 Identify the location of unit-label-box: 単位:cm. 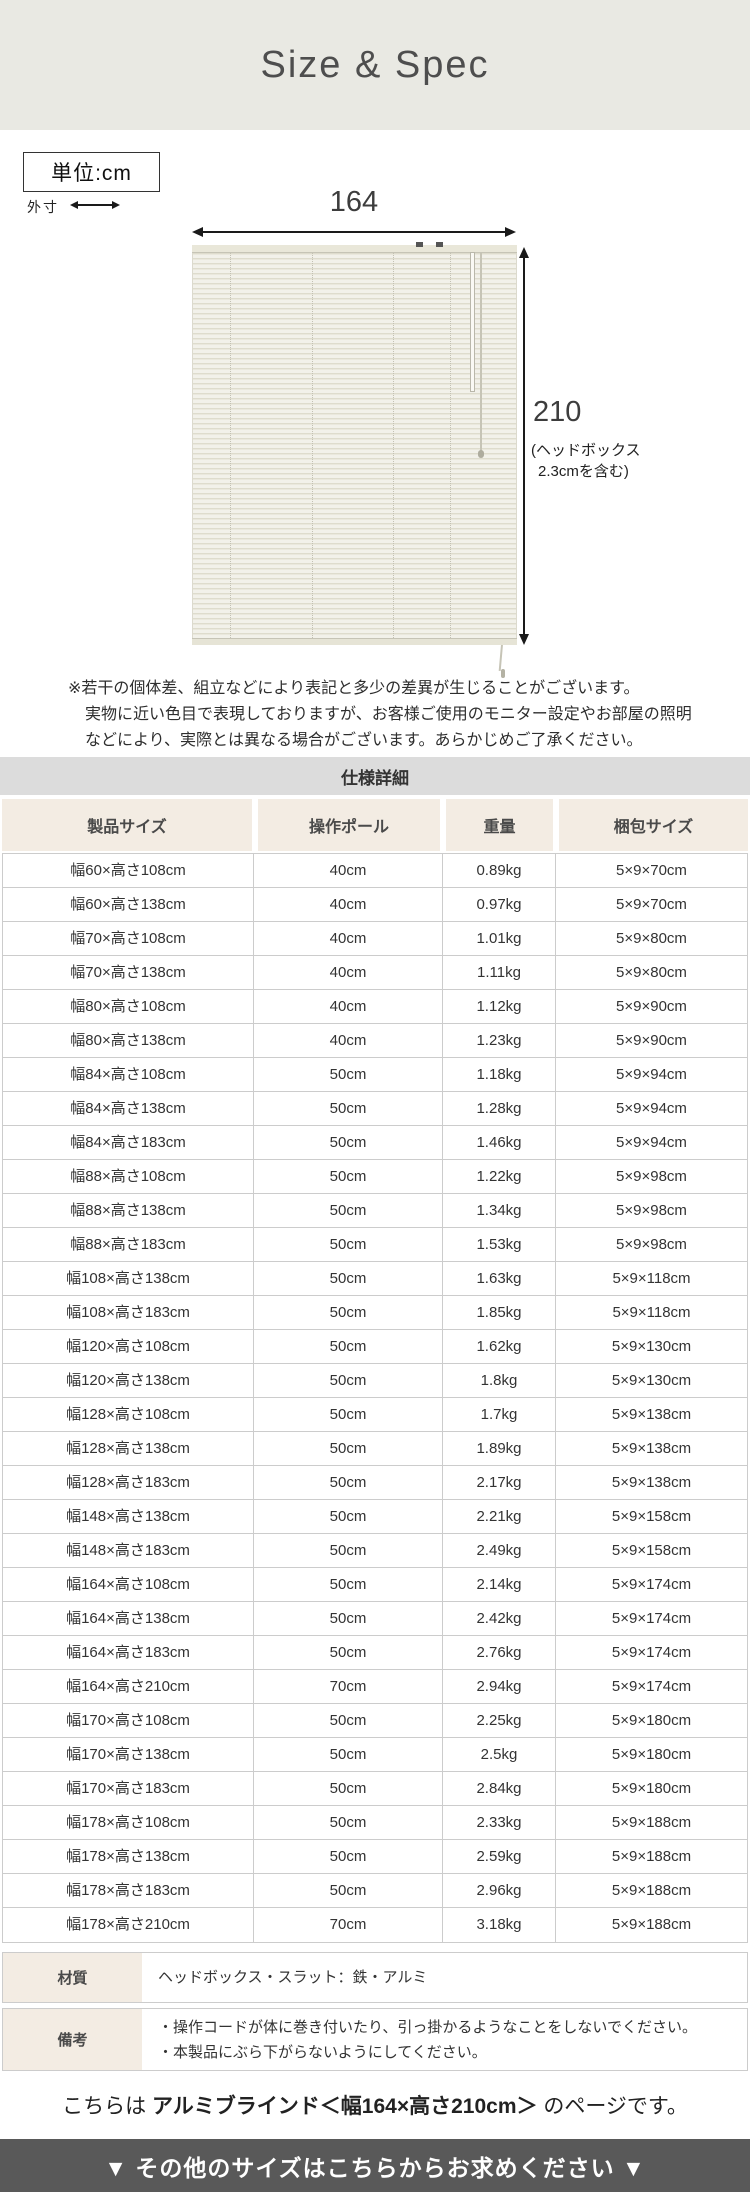
(91, 172).